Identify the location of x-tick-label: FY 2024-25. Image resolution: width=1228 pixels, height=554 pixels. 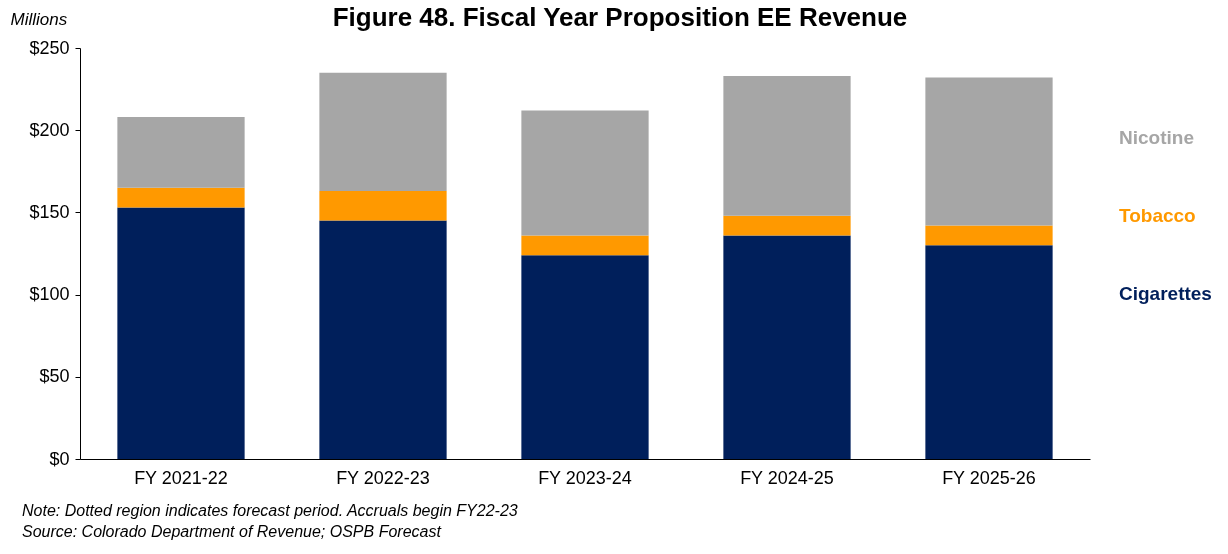
(787, 477).